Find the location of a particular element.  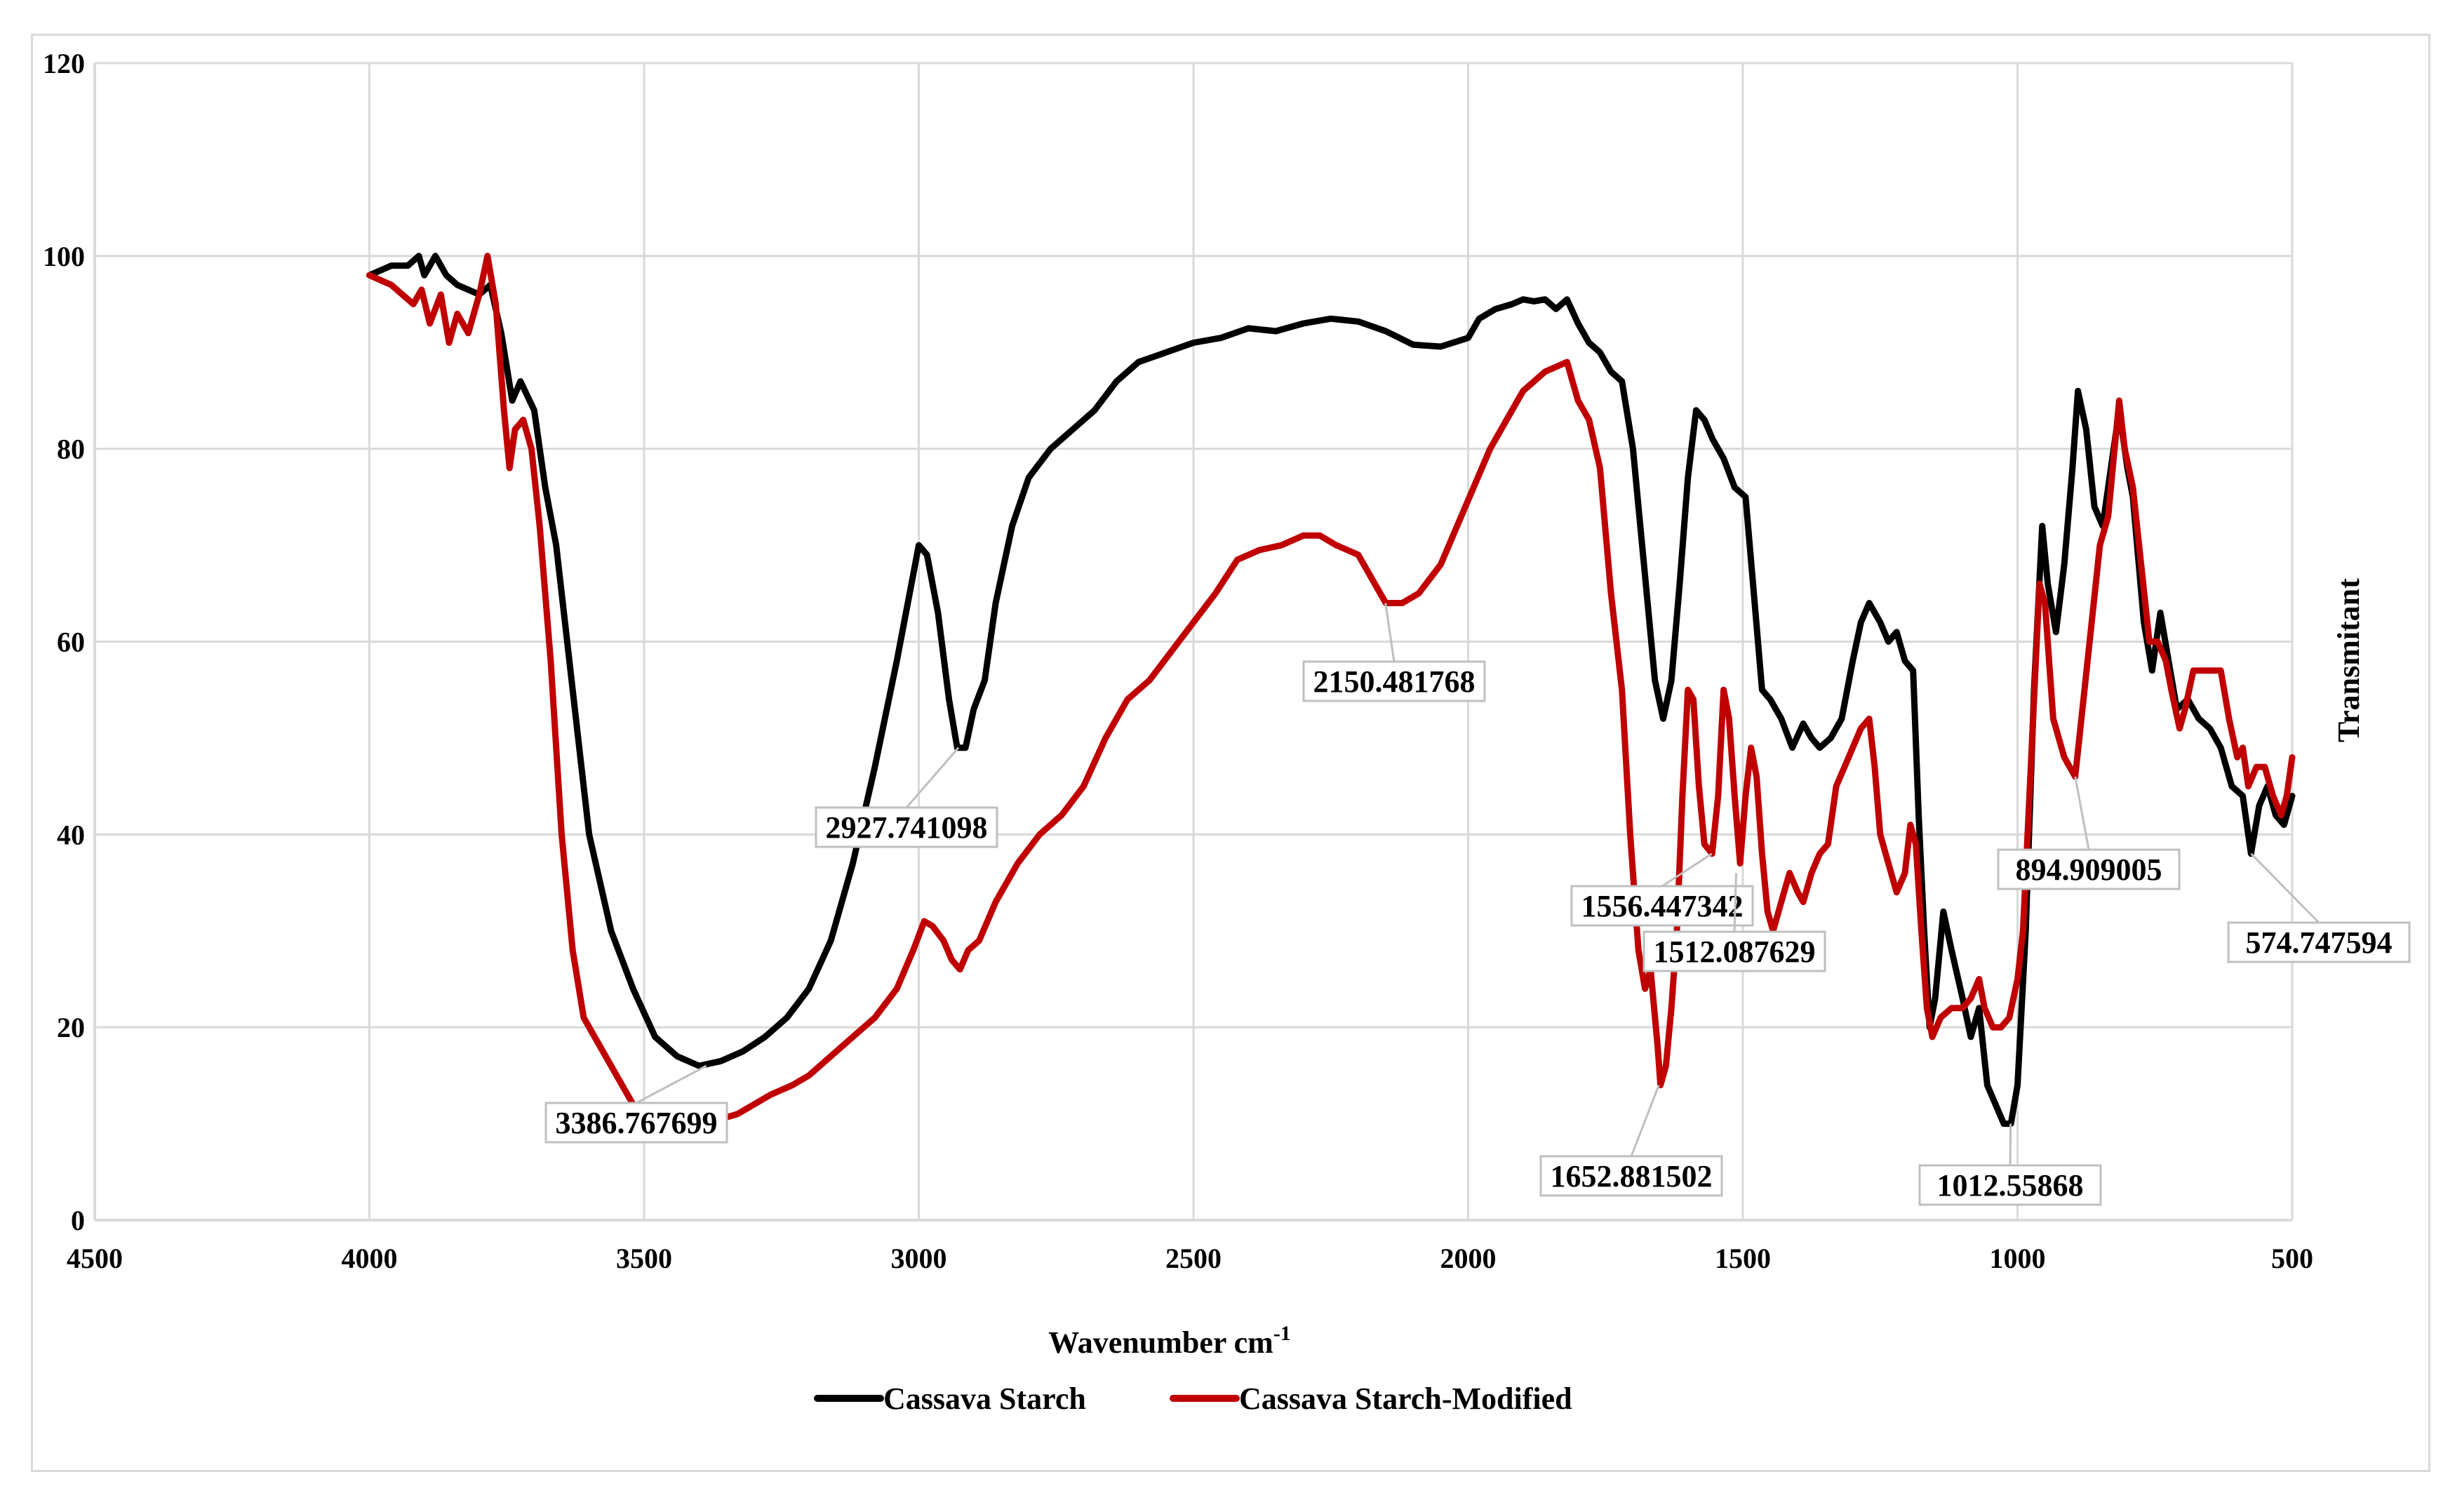

x-tick-label: 4500 is located at coordinates (95, 1258).